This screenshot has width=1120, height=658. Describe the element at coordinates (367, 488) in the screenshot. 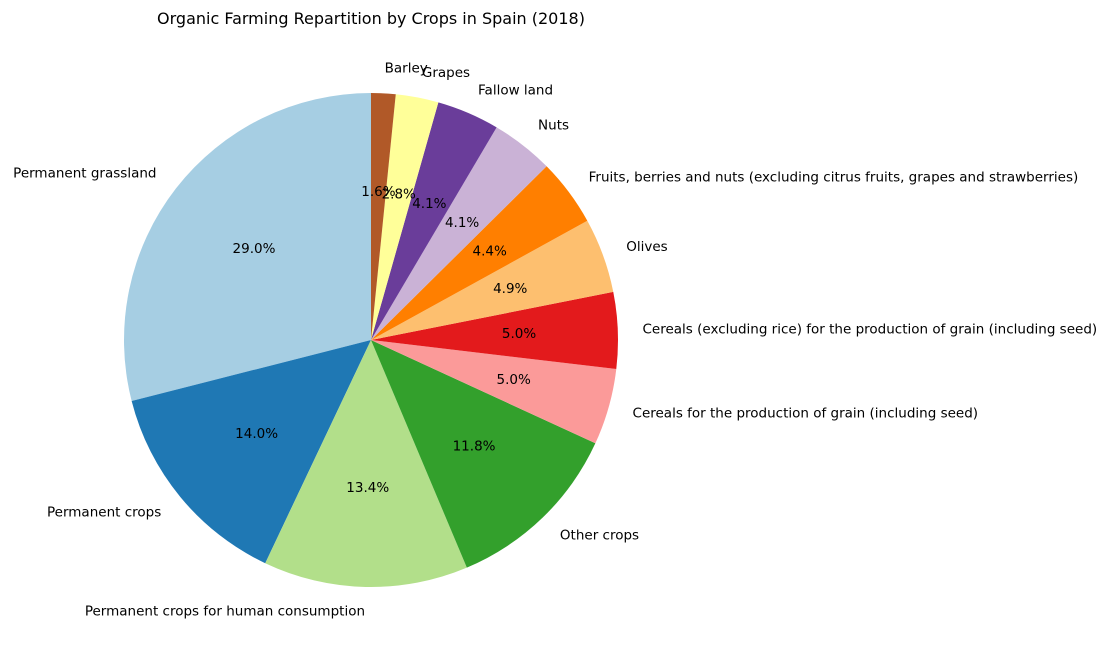

I see `pct-label-permanent-crops-for-human-consumption: 13.4%` at that location.